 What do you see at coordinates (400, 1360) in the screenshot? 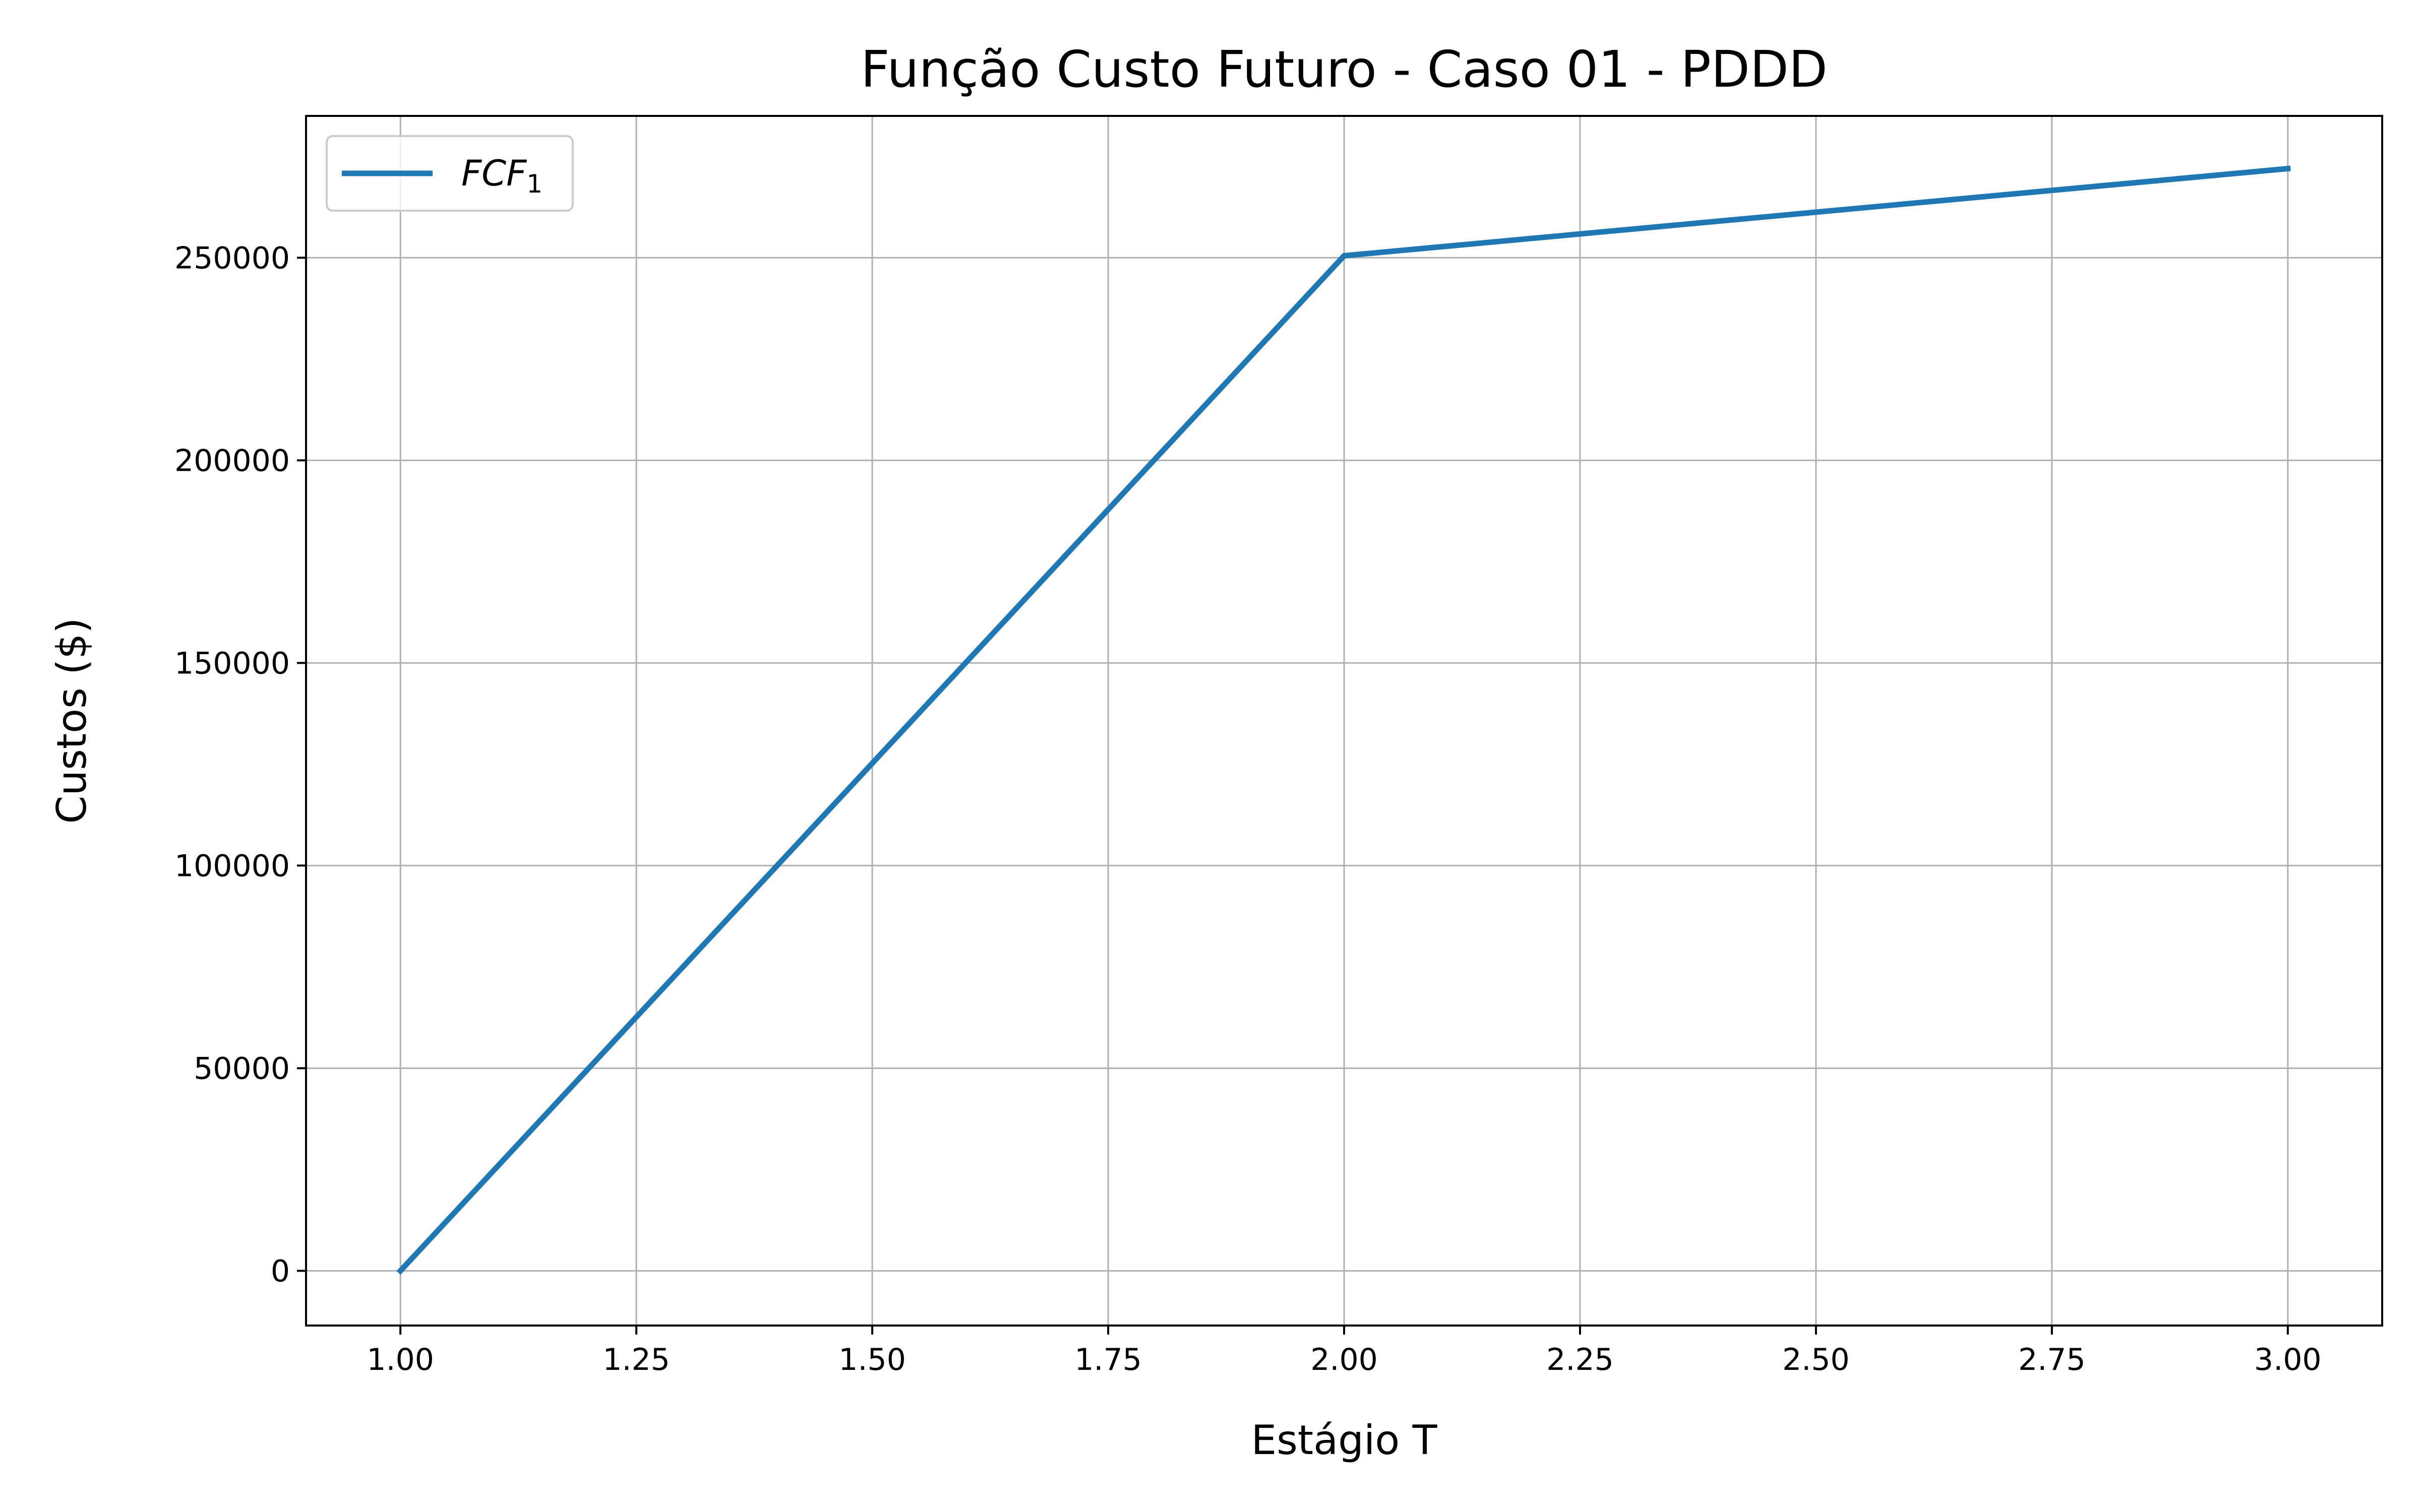
I see `x-tick-label: 1.00` at bounding box center [400, 1360].